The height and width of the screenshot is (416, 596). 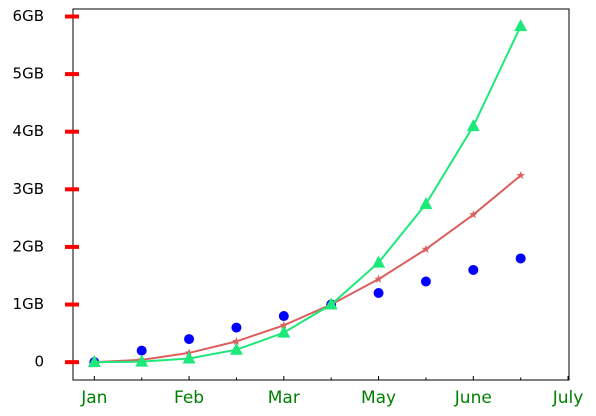 What do you see at coordinates (28, 131) in the screenshot?
I see `y-tick-label: 4GB` at bounding box center [28, 131].